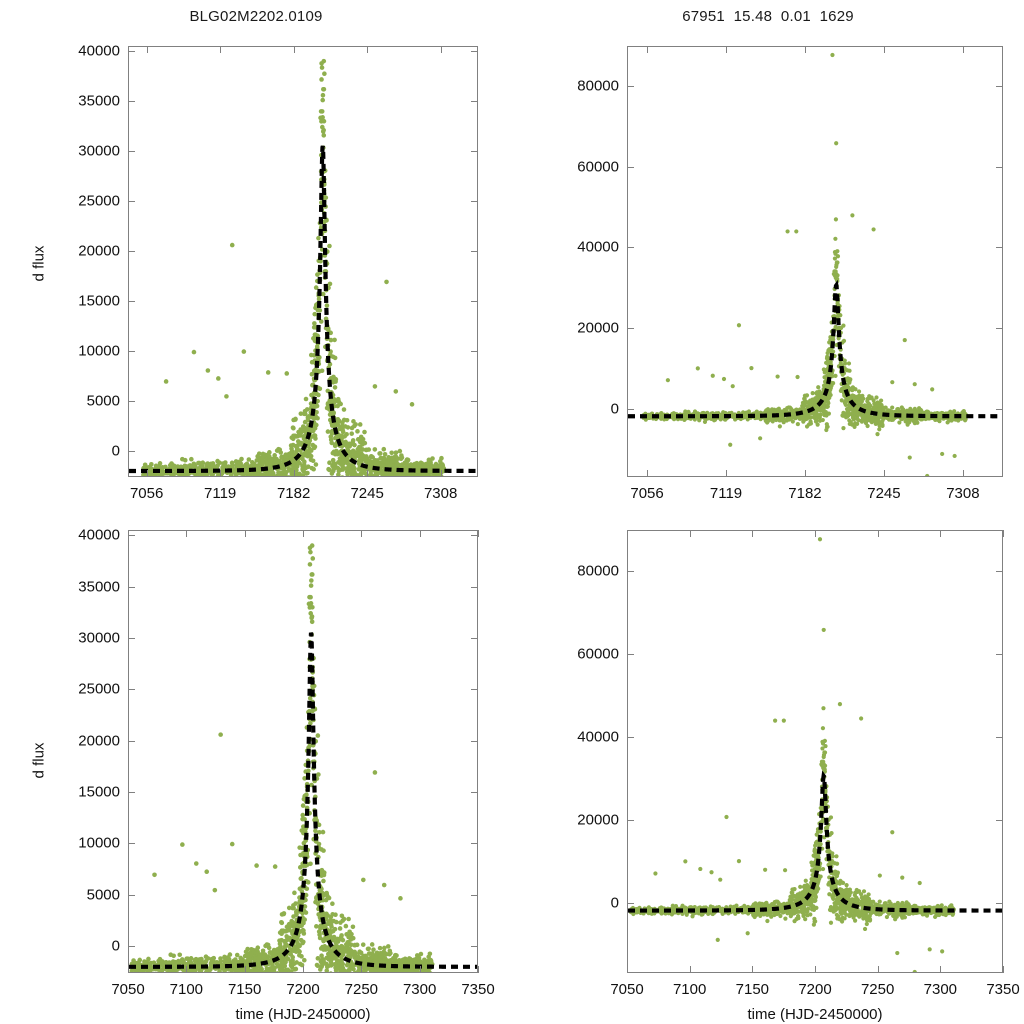 This screenshot has height=1024, width=1024. Describe the element at coordinates (598, 247) in the screenshot. I see `y-tick-label: 40000` at that location.